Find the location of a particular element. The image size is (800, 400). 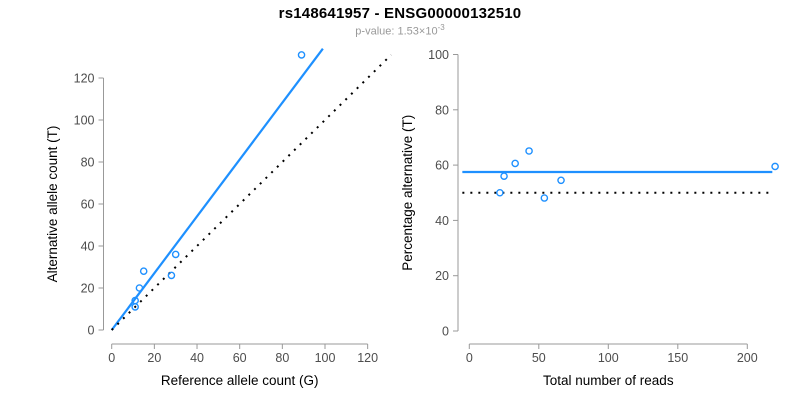

x-tick-label: 40 is located at coordinates (197, 358).